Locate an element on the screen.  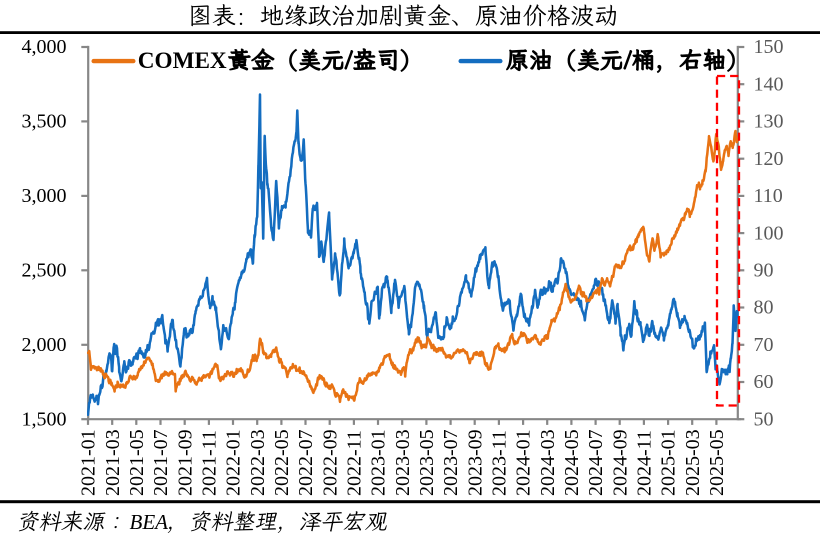
svg-text: 4,000 is located at coordinates (44, 47).